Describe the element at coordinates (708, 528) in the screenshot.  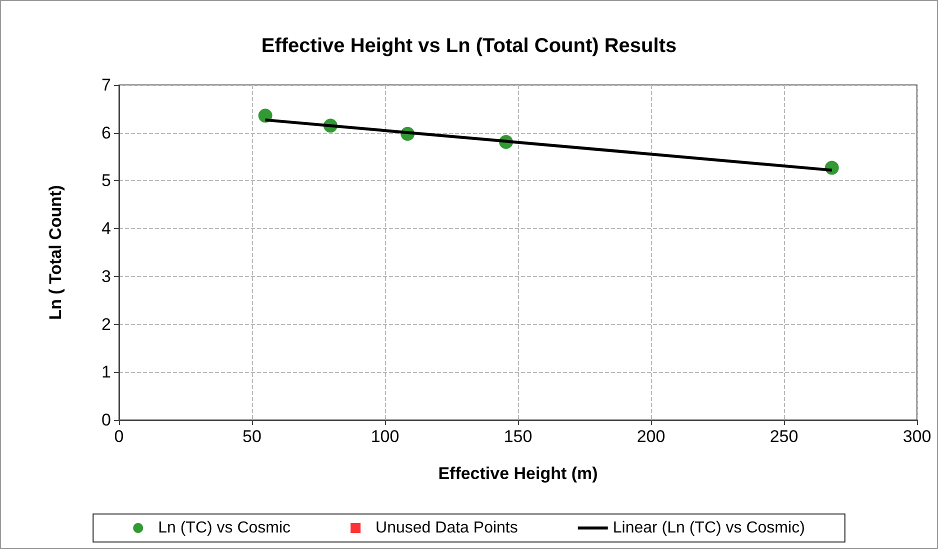
I see `legend-label: Linear (Ln (TC) vs Cosmic)` at that location.